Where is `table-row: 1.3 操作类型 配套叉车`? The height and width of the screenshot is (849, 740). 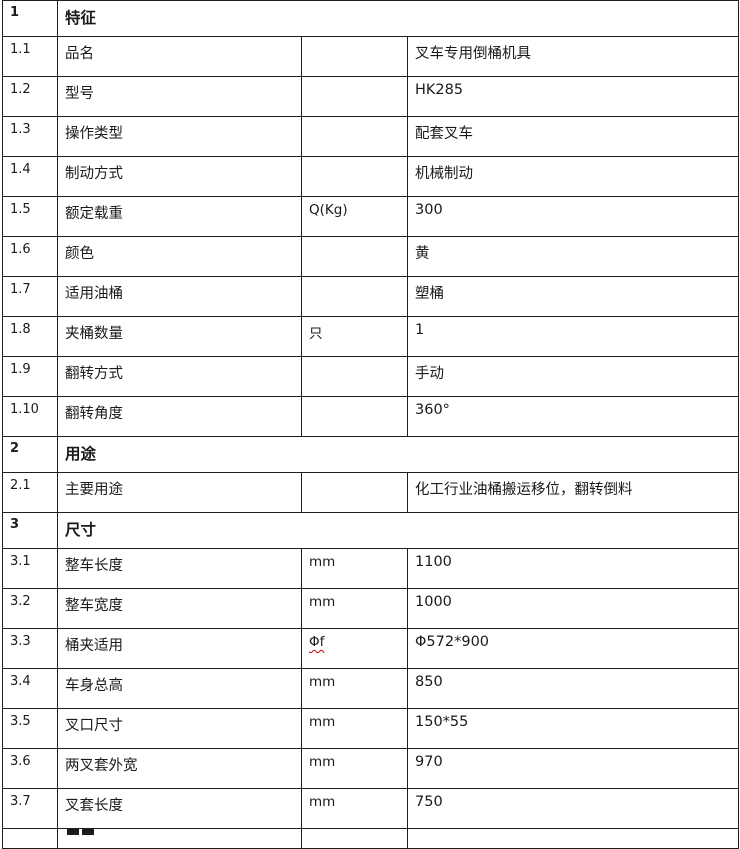 table-row: 1.3 操作类型 配套叉车 is located at coordinates (371, 136).